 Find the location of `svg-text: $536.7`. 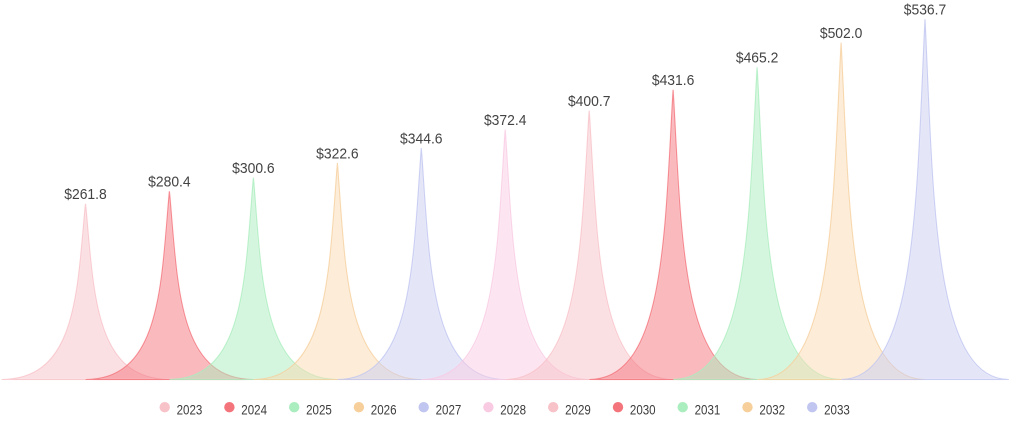

svg-text: $536.7 is located at coordinates (925, 10).